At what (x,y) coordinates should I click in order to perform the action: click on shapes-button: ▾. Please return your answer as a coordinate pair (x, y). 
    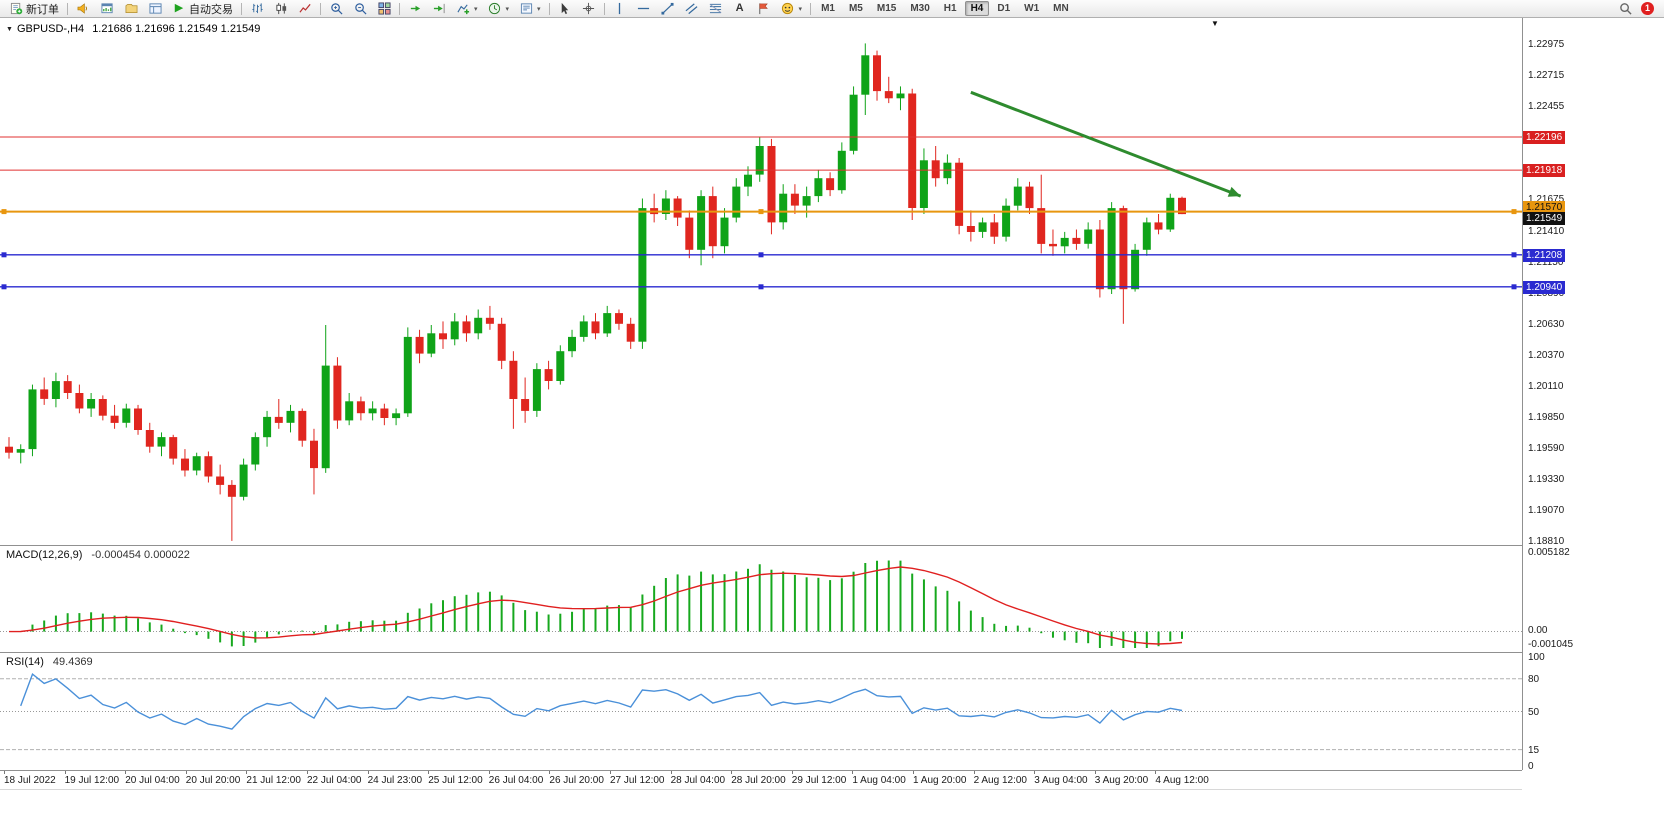
    Looking at the image, I should click on (792, 9).